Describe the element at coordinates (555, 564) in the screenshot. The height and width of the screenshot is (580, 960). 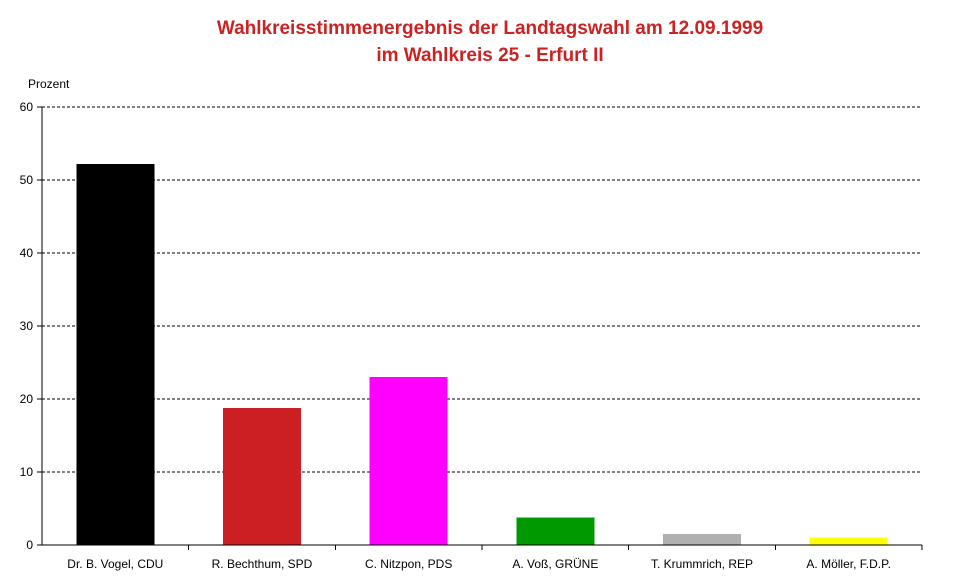
I see `x-tick-label: A. Voß, GRÜNE` at that location.